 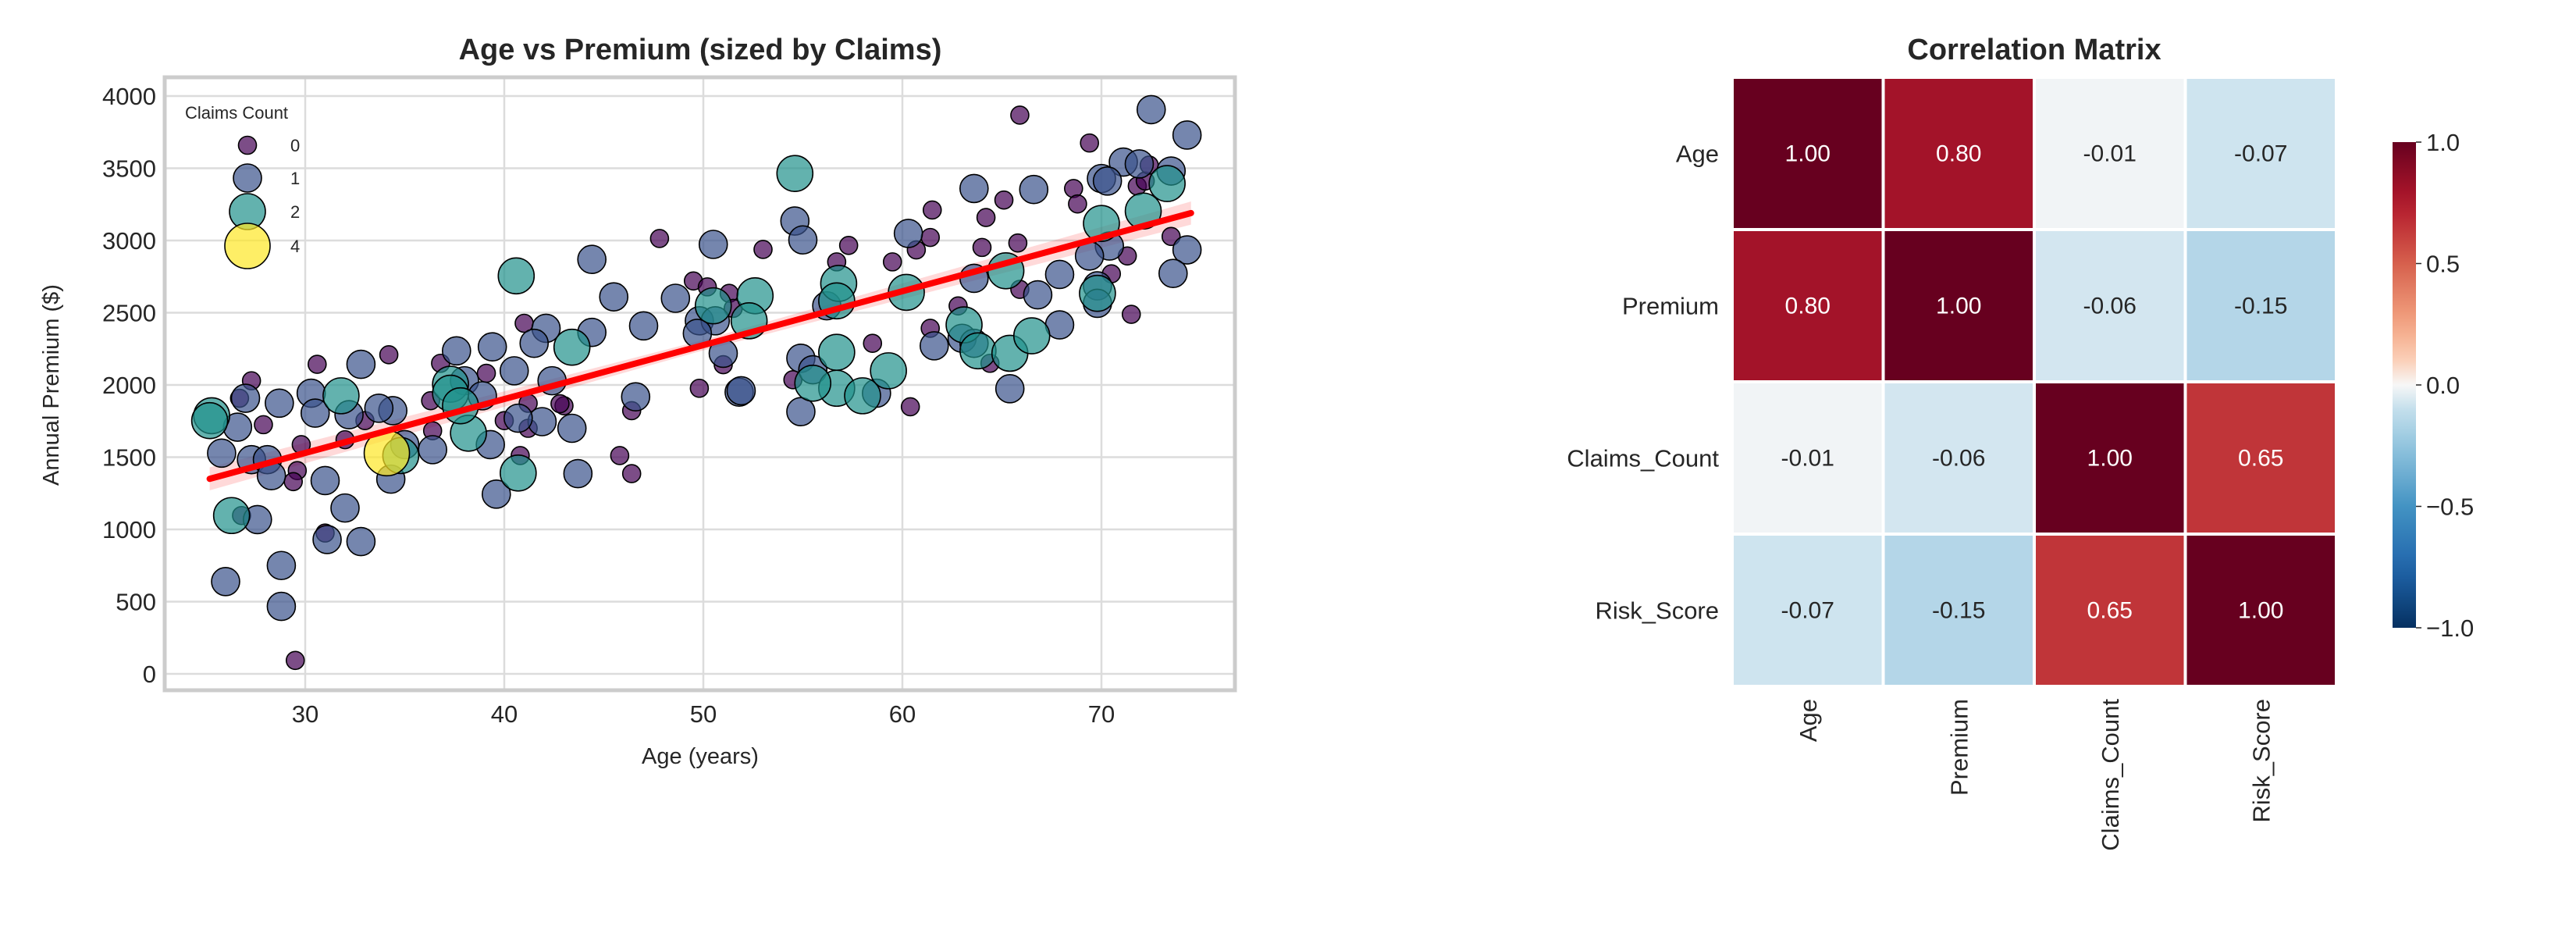 I want to click on legend-label: 2, so click(x=295, y=212).